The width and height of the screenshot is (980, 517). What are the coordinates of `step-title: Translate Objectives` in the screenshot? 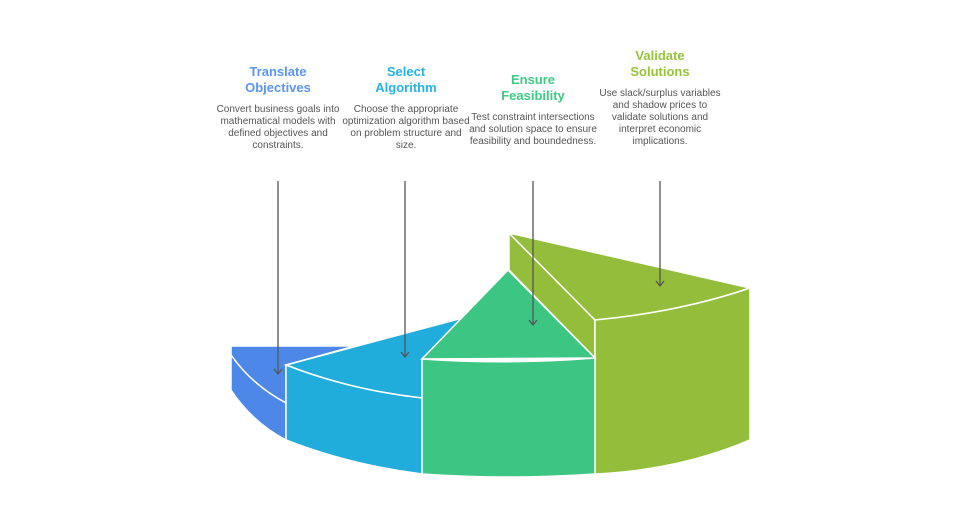 It's located at (278, 80).